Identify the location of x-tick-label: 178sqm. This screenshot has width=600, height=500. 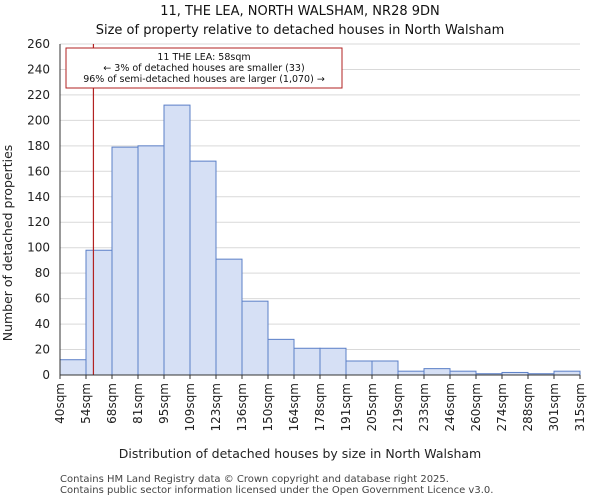
(320, 407).